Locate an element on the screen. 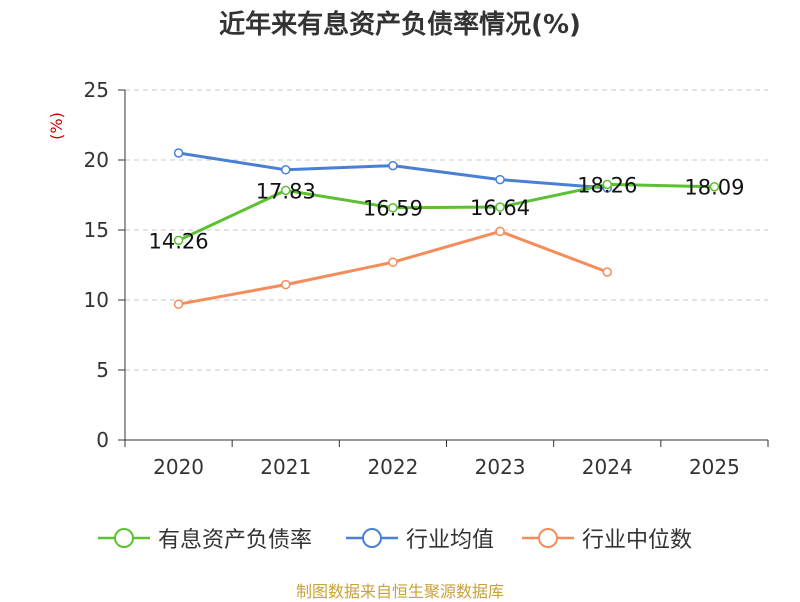  y-tick-label: 5 is located at coordinates (102, 370).